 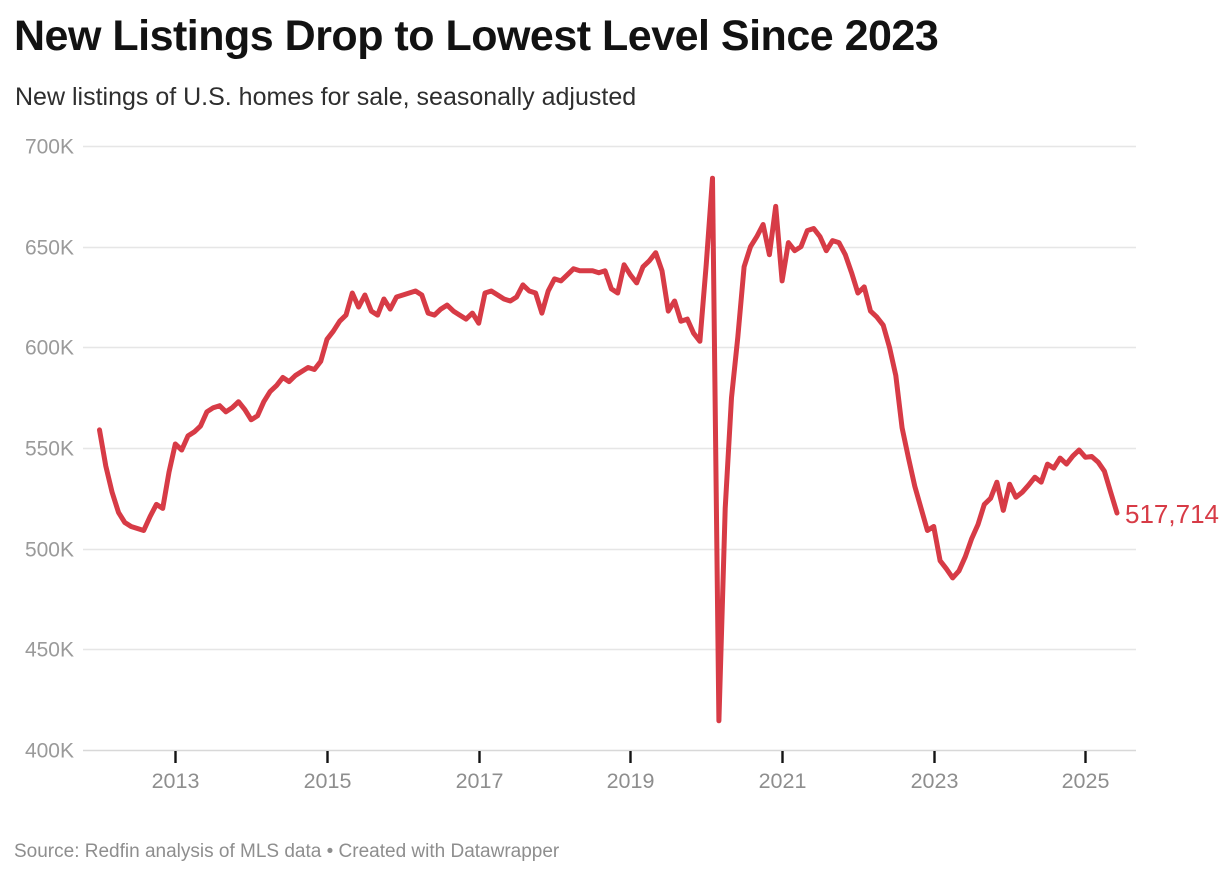 I want to click on x-axis-label: 2013, so click(x=176, y=781).